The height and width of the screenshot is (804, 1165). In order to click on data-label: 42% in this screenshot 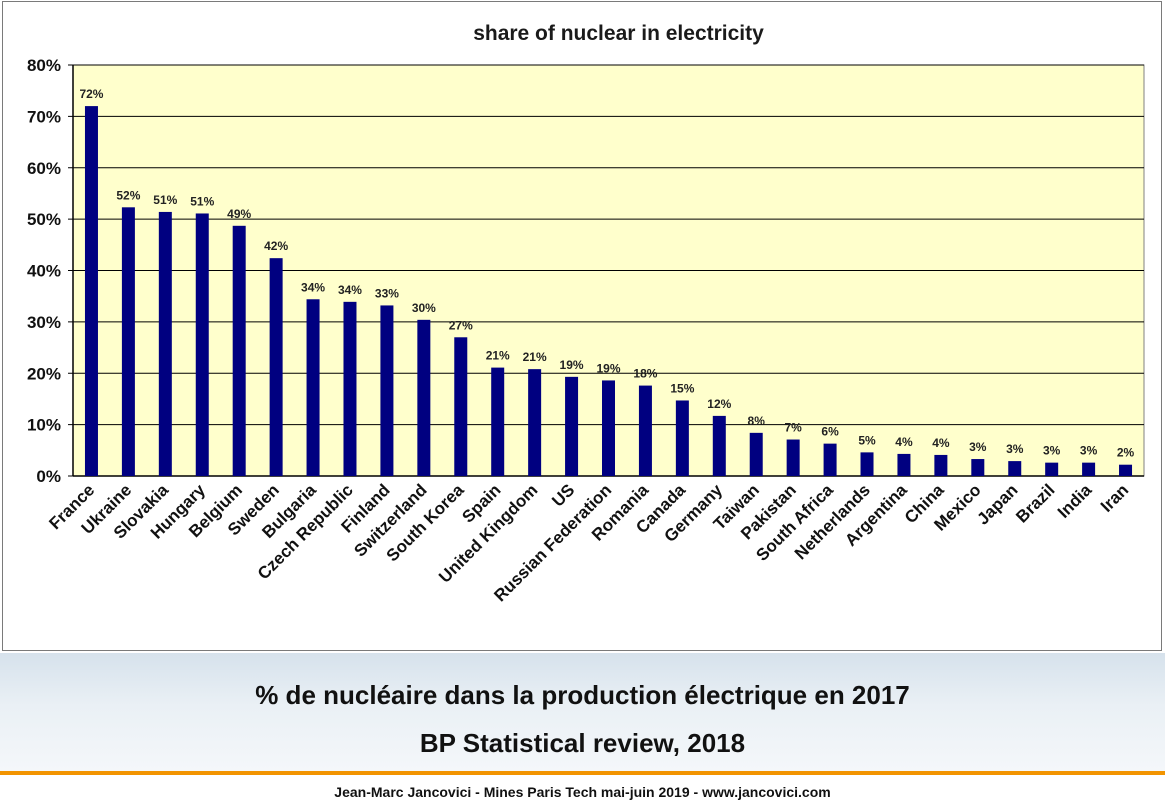, I will do `click(276, 246)`.